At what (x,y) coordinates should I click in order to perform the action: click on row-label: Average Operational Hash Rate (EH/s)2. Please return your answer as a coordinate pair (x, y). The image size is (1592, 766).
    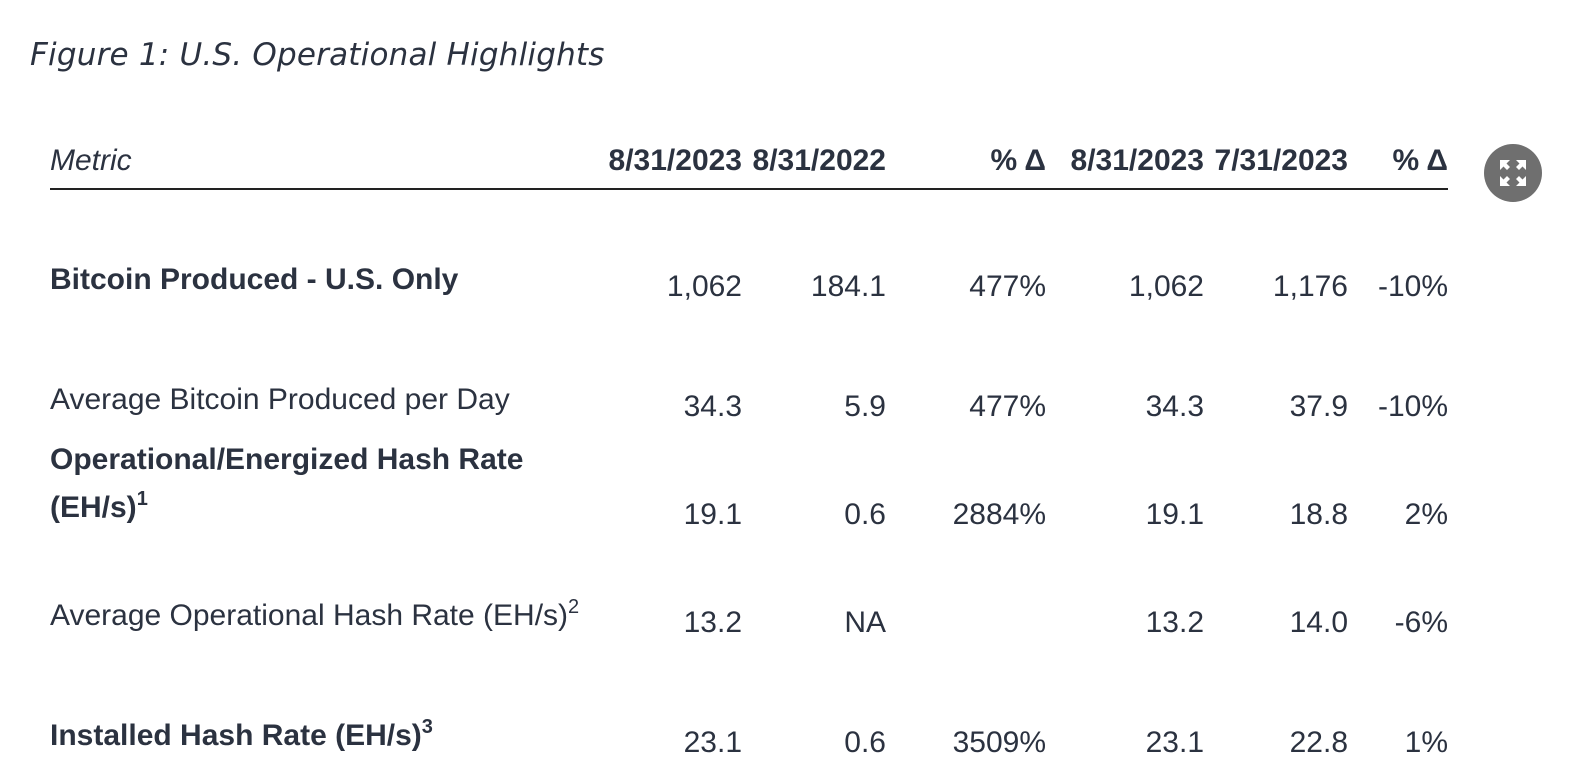
    Looking at the image, I should click on (315, 614).